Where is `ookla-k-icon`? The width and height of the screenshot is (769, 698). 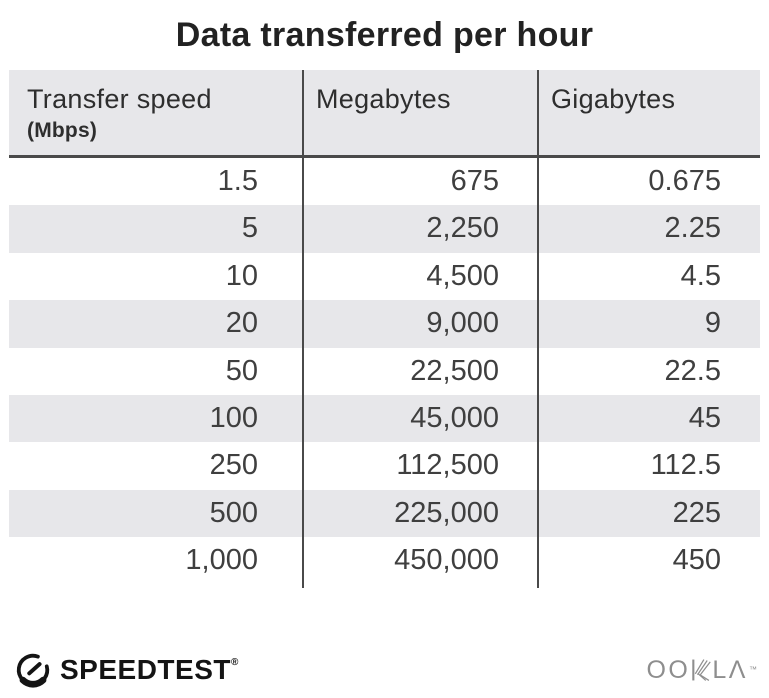 ookla-k-icon is located at coordinates (702, 670).